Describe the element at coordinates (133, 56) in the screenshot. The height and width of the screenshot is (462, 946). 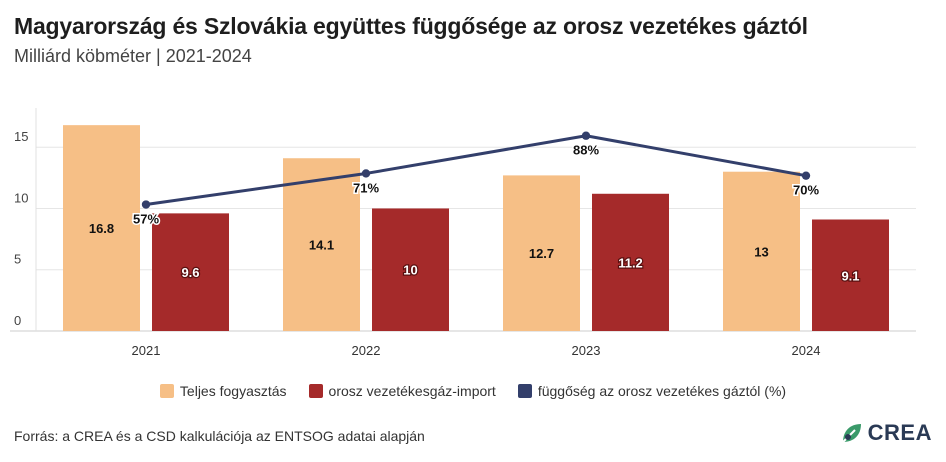
I see `chart-subtitle: Milliárd köbméter | 2021-2024` at that location.